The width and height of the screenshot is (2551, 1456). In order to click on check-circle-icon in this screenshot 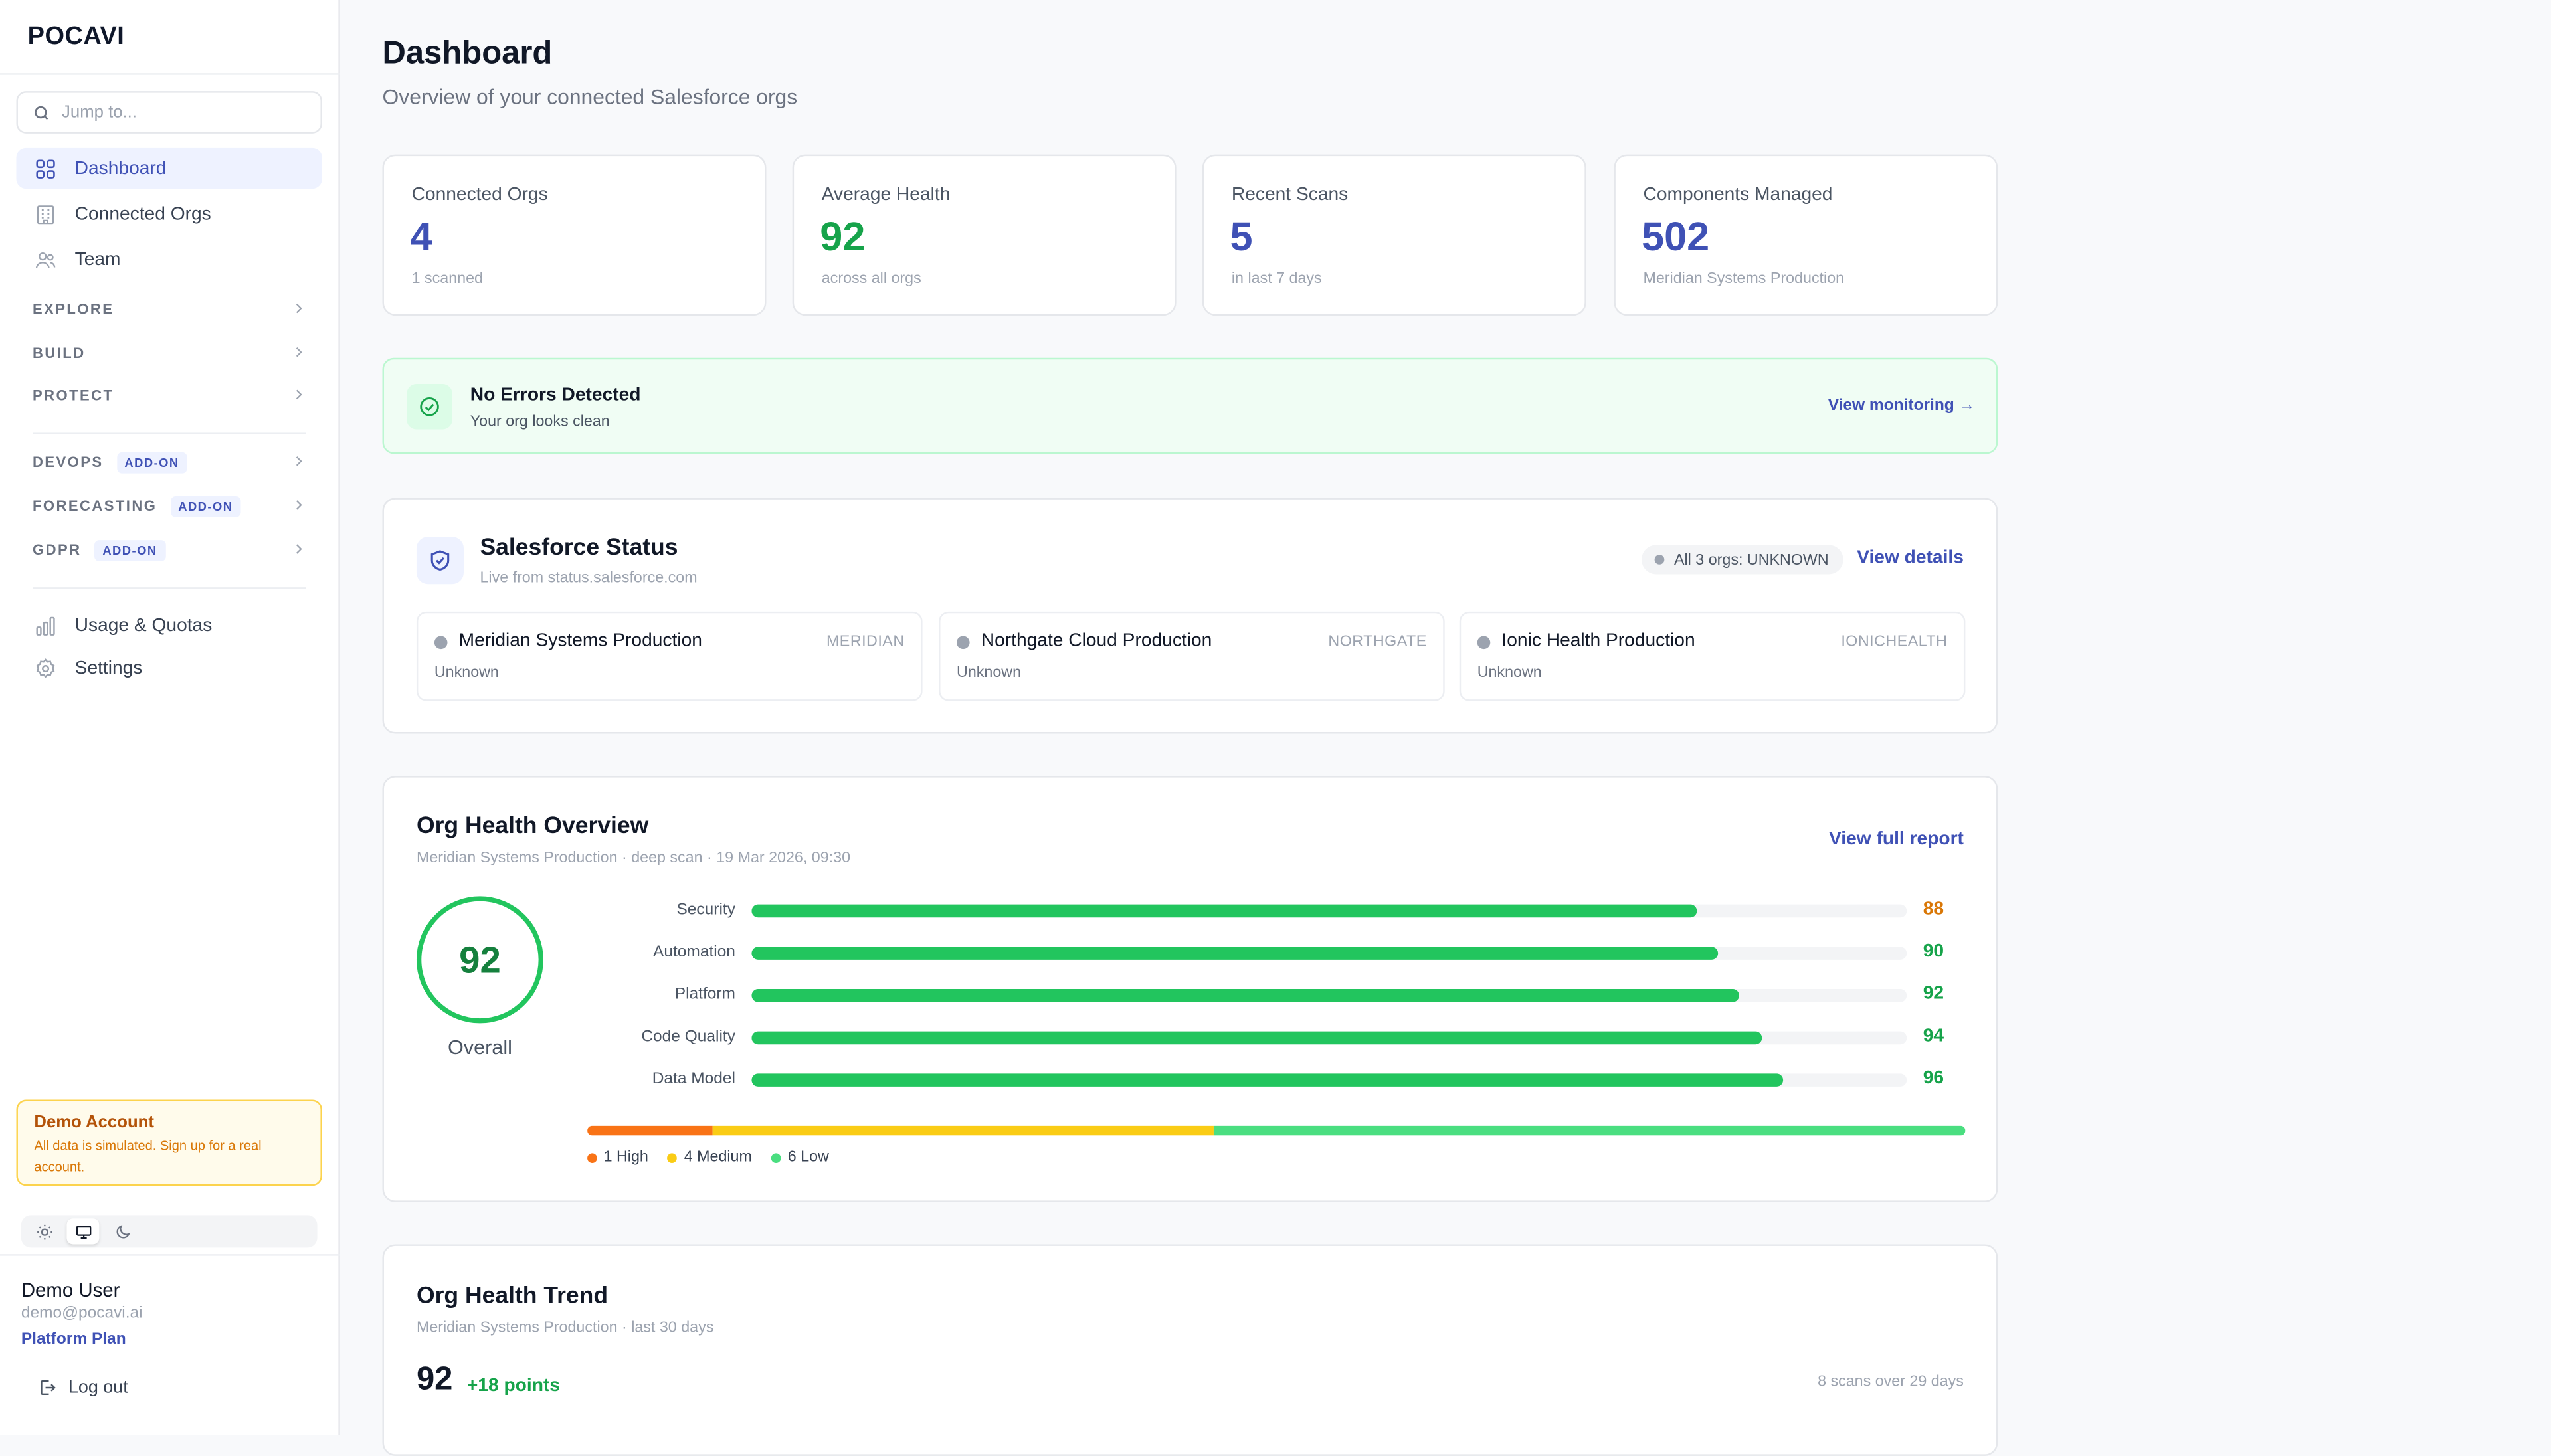, I will do `click(429, 406)`.